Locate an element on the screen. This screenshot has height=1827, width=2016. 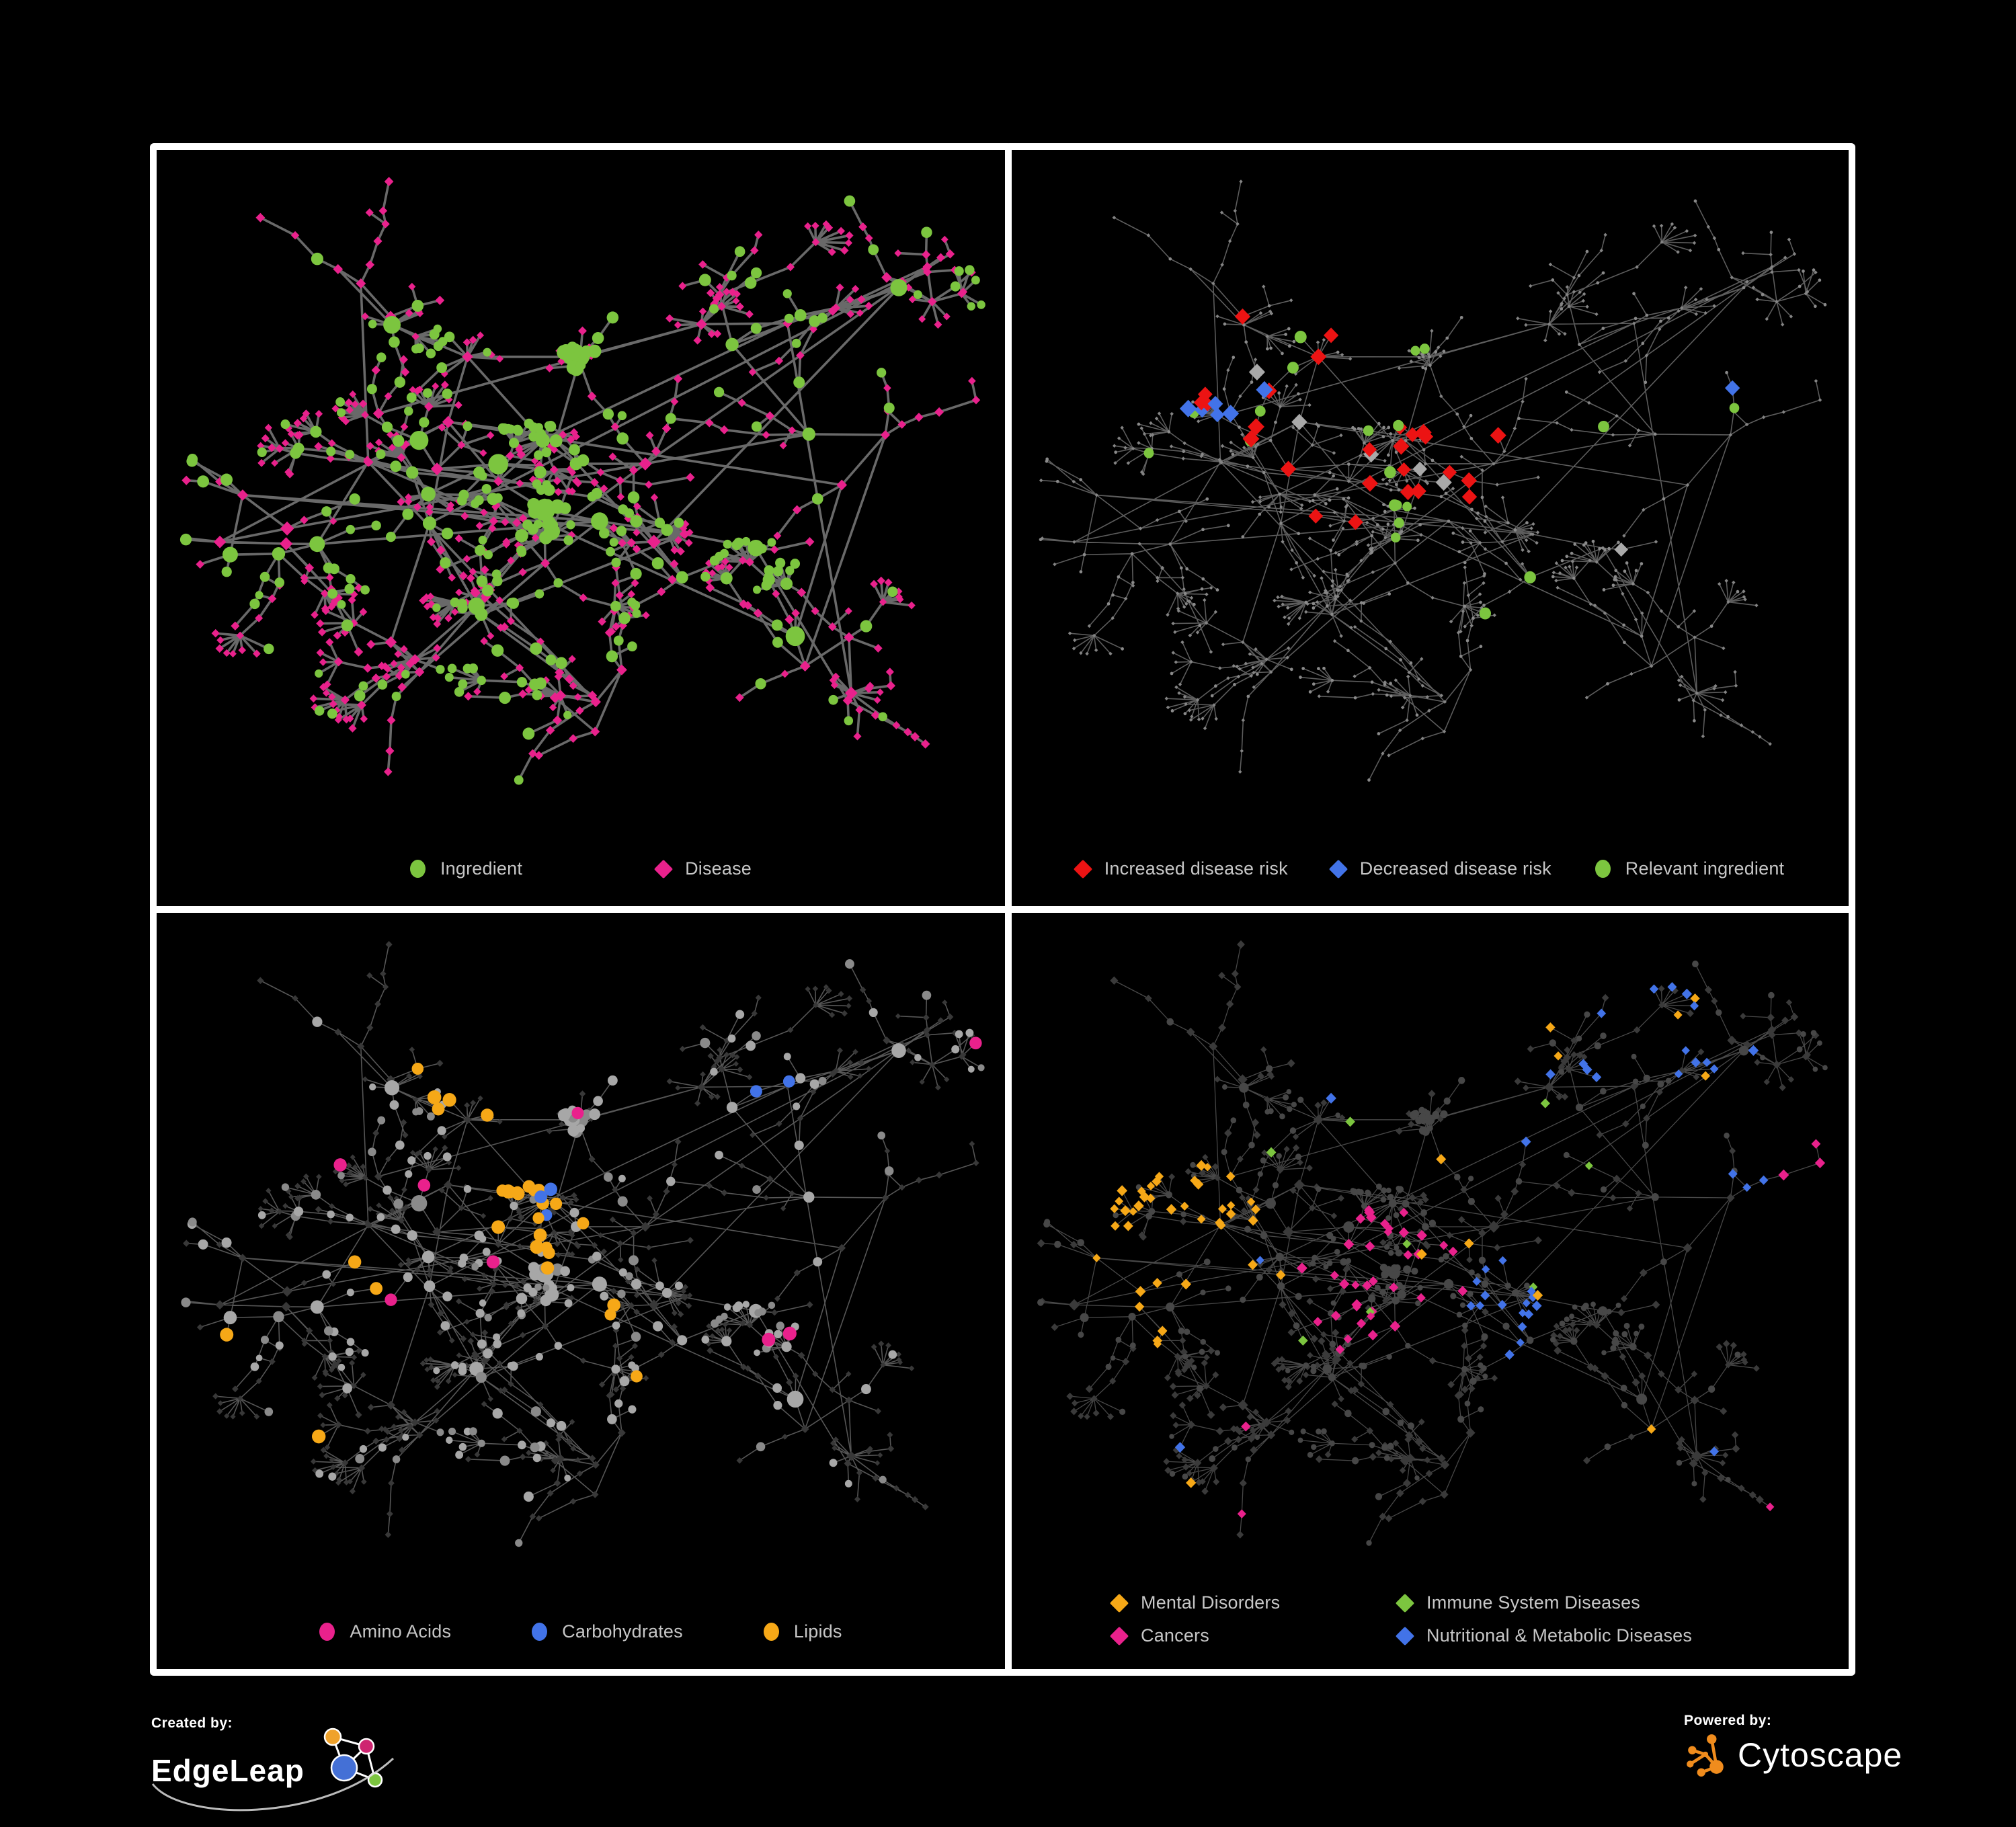
mental-disorders-swatch-icon is located at coordinates (1119, 1603).